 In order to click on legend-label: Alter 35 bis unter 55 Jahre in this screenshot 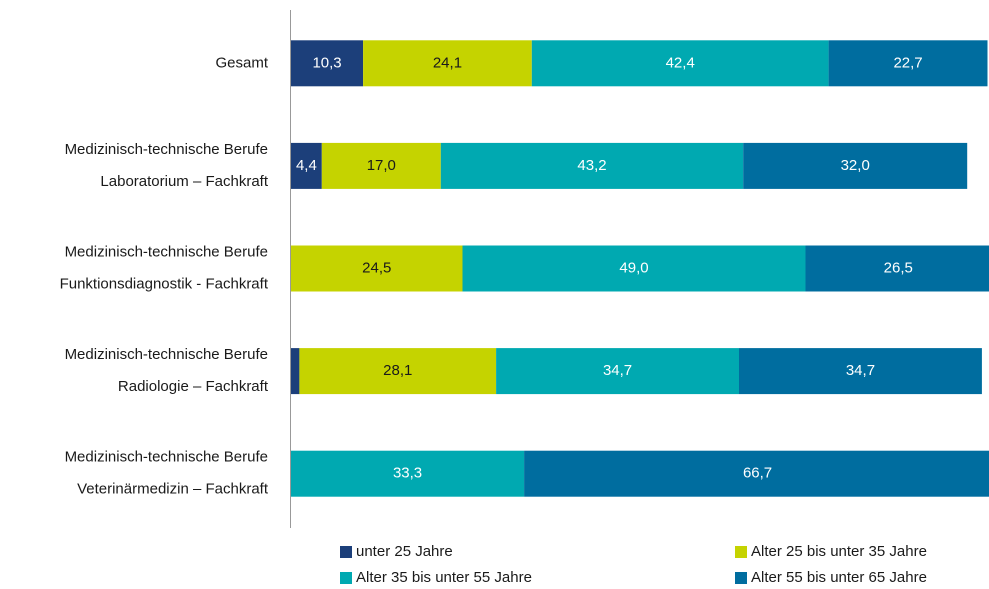, I will do `click(444, 577)`.